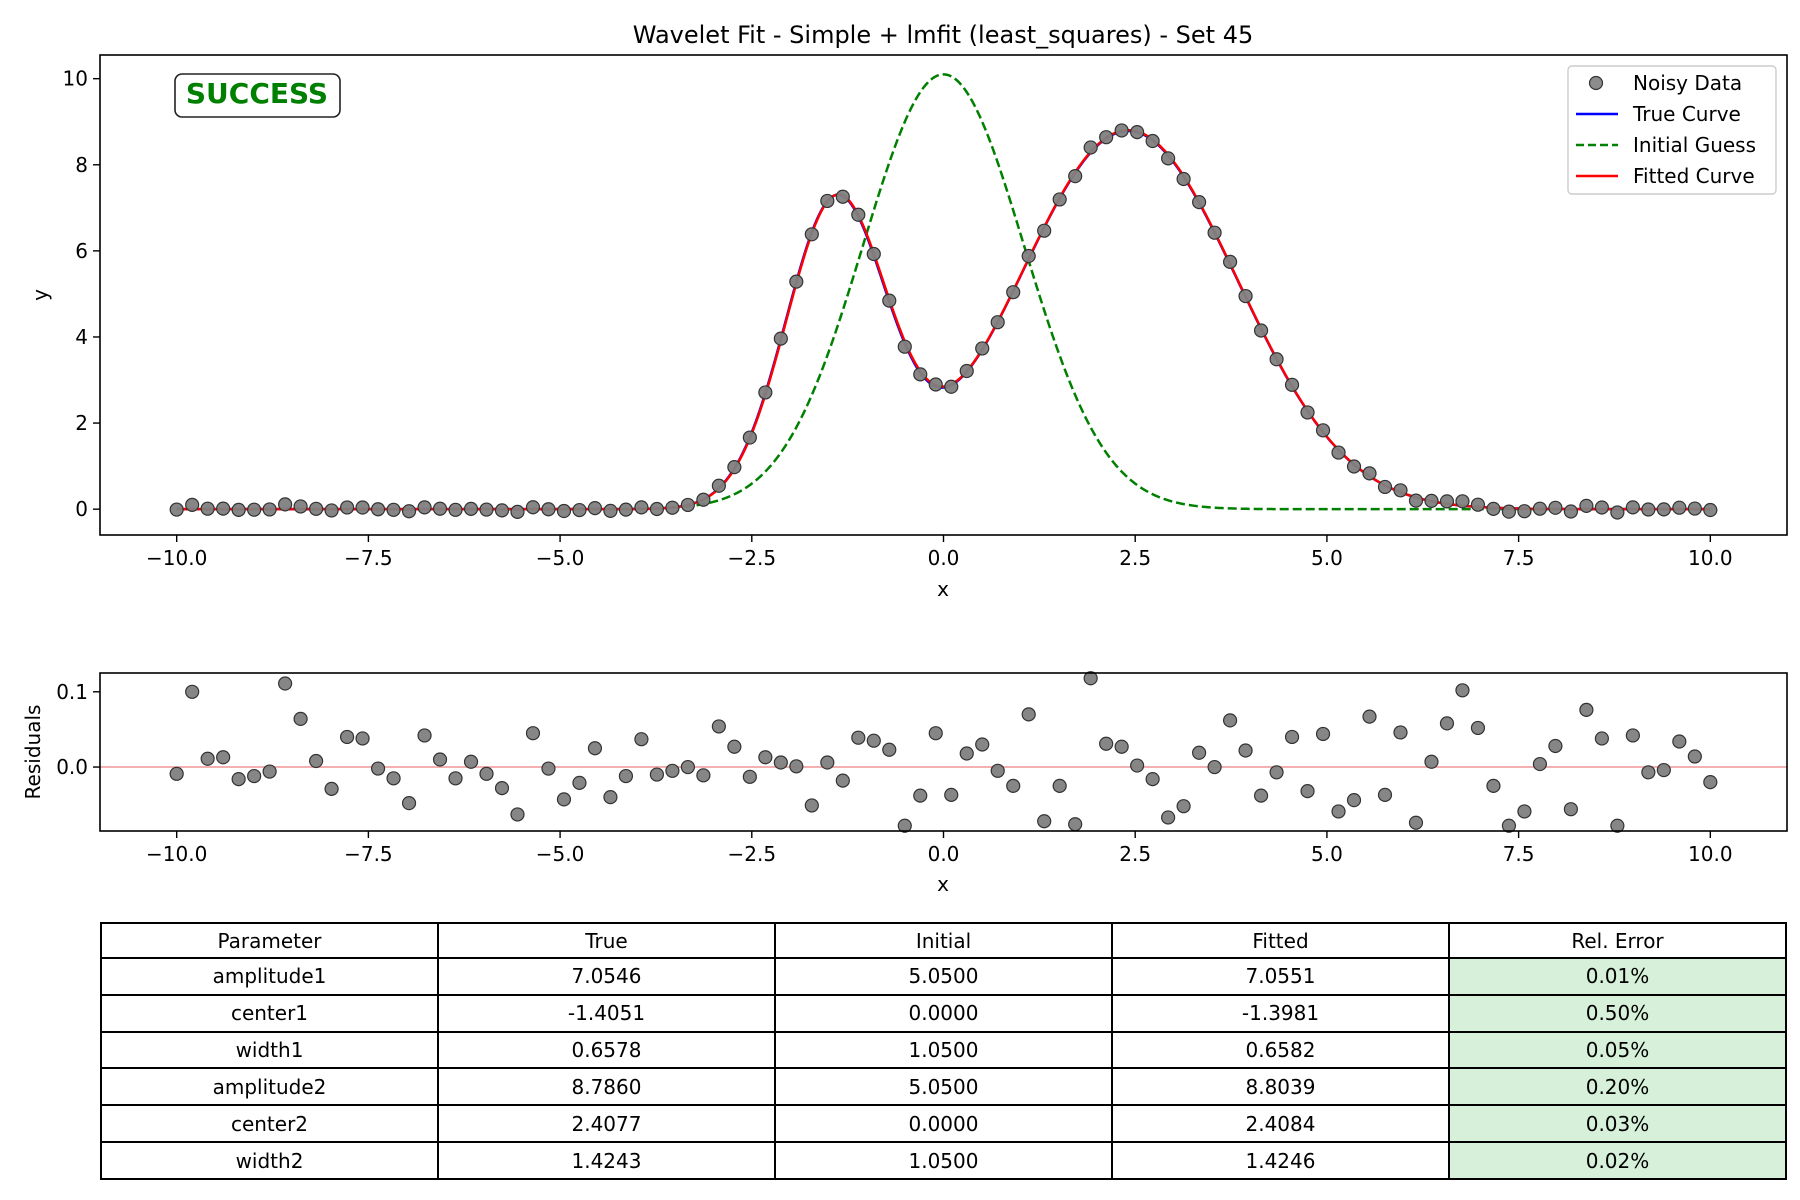 The width and height of the screenshot is (1800, 1200). Describe the element at coordinates (1710, 558) in the screenshot. I see `x-tick-label: 10.0` at that location.